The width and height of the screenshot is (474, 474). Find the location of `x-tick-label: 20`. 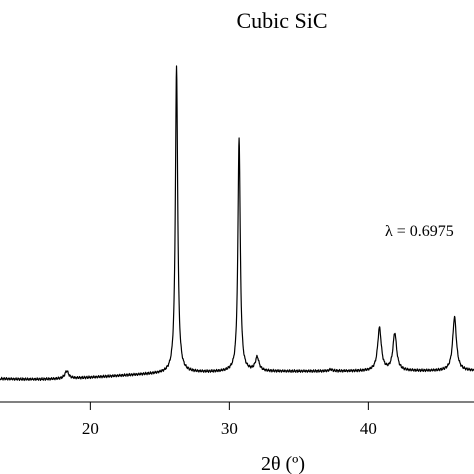

x-tick-label: 20 is located at coordinates (90, 428).